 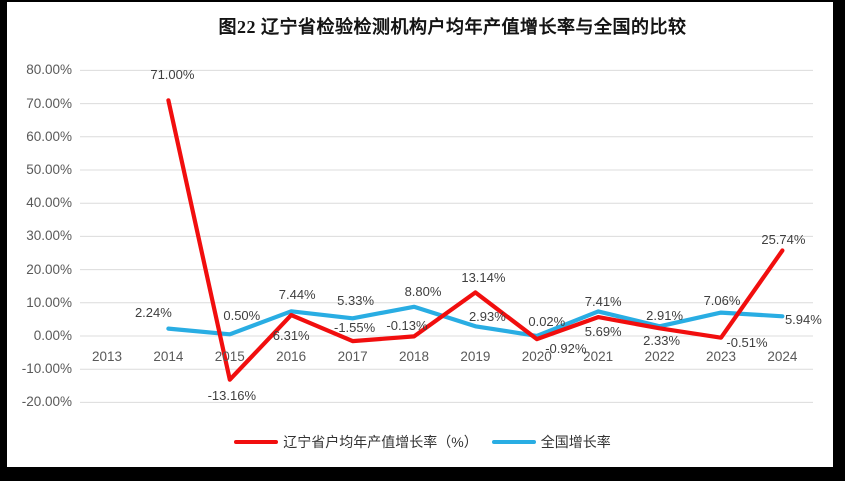 I want to click on data-label: 6.31%, so click(x=291, y=336).